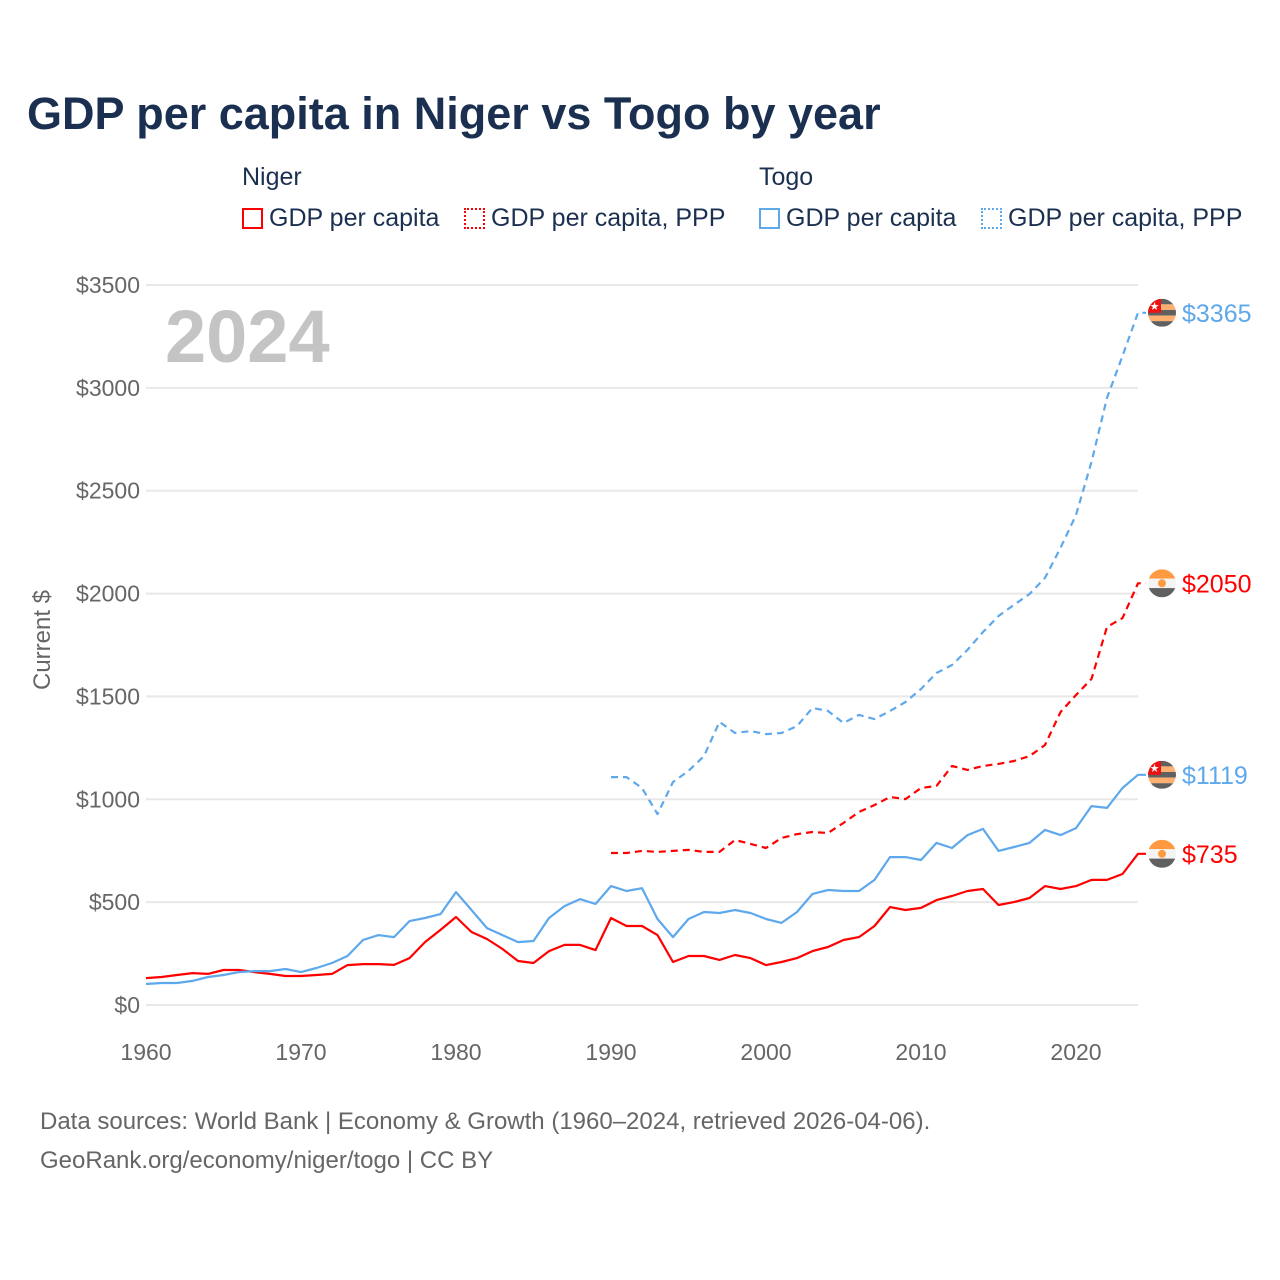  What do you see at coordinates (1217, 314) in the screenshot?
I see `end-value-label: $3365` at bounding box center [1217, 314].